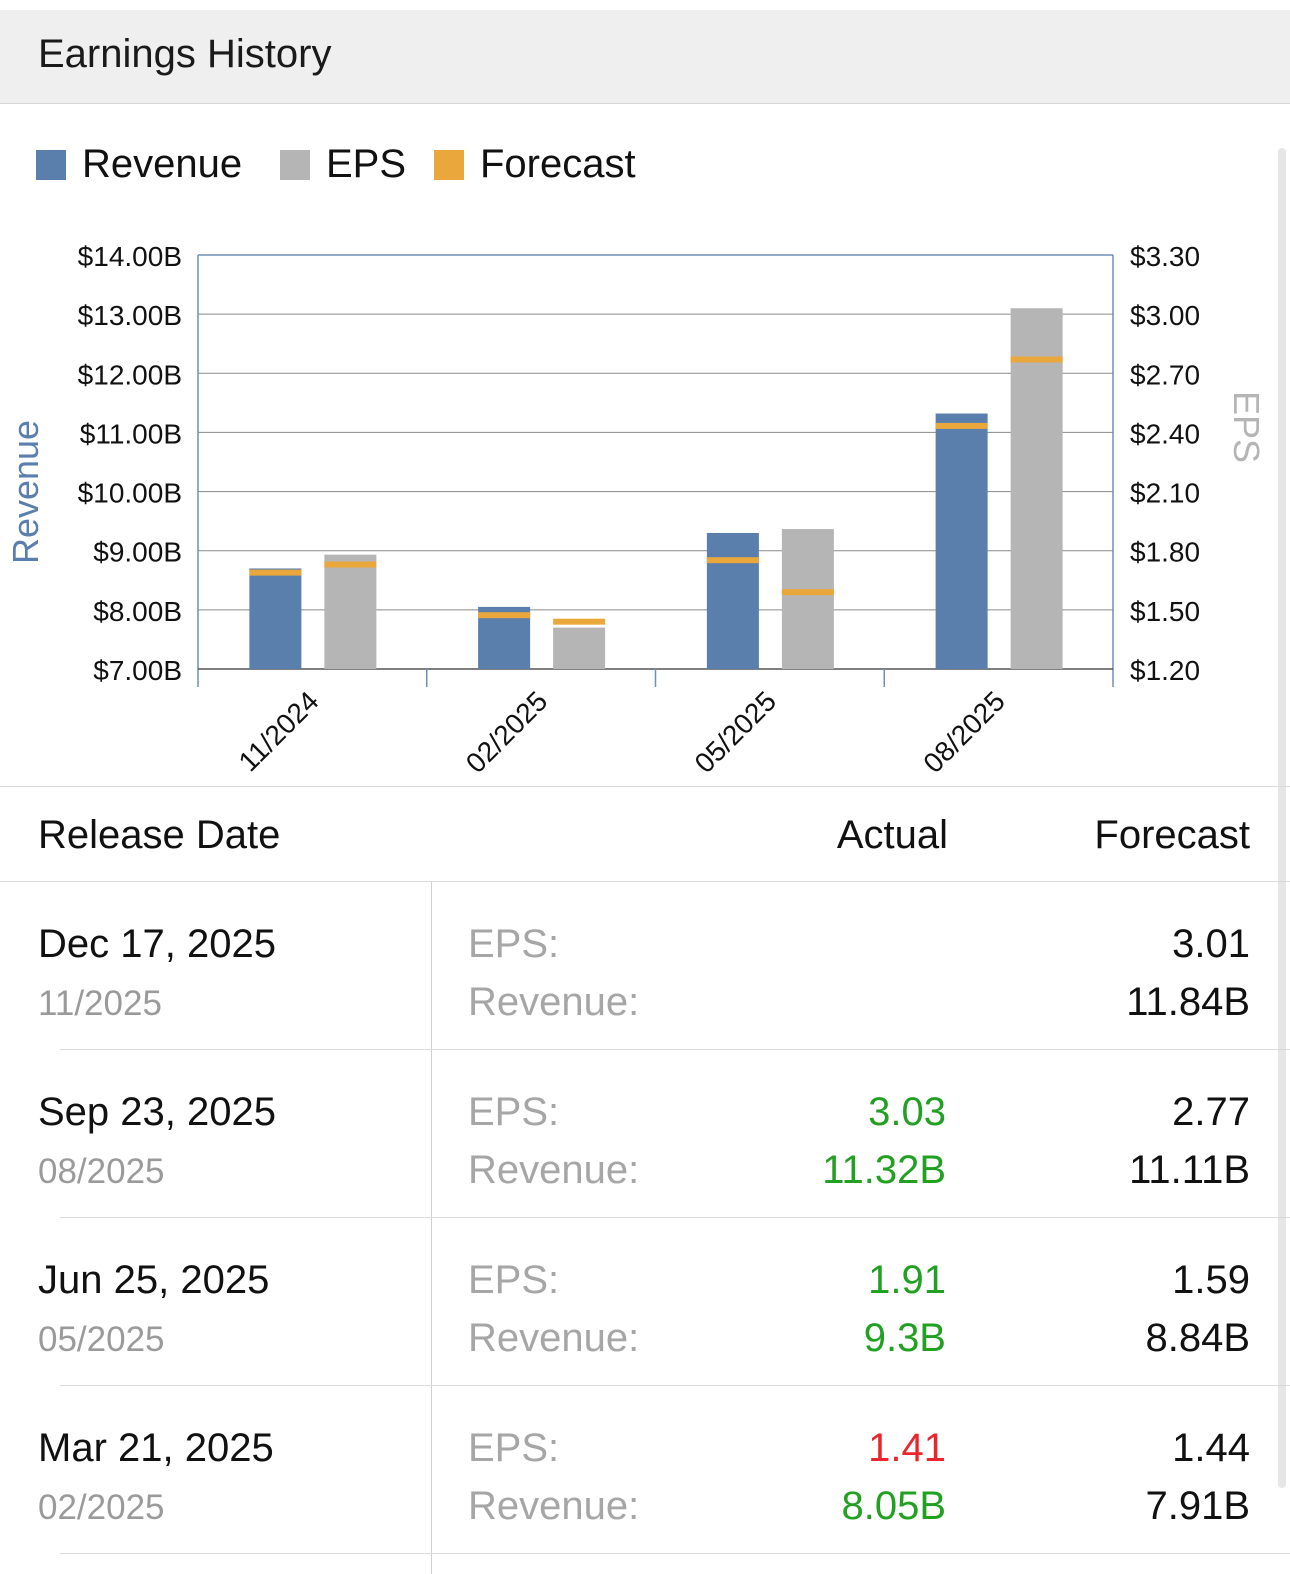 This screenshot has width=1290, height=1574. Describe the element at coordinates (101, 1171) in the screenshot. I see `fiscal-period: 08/2025` at that location.